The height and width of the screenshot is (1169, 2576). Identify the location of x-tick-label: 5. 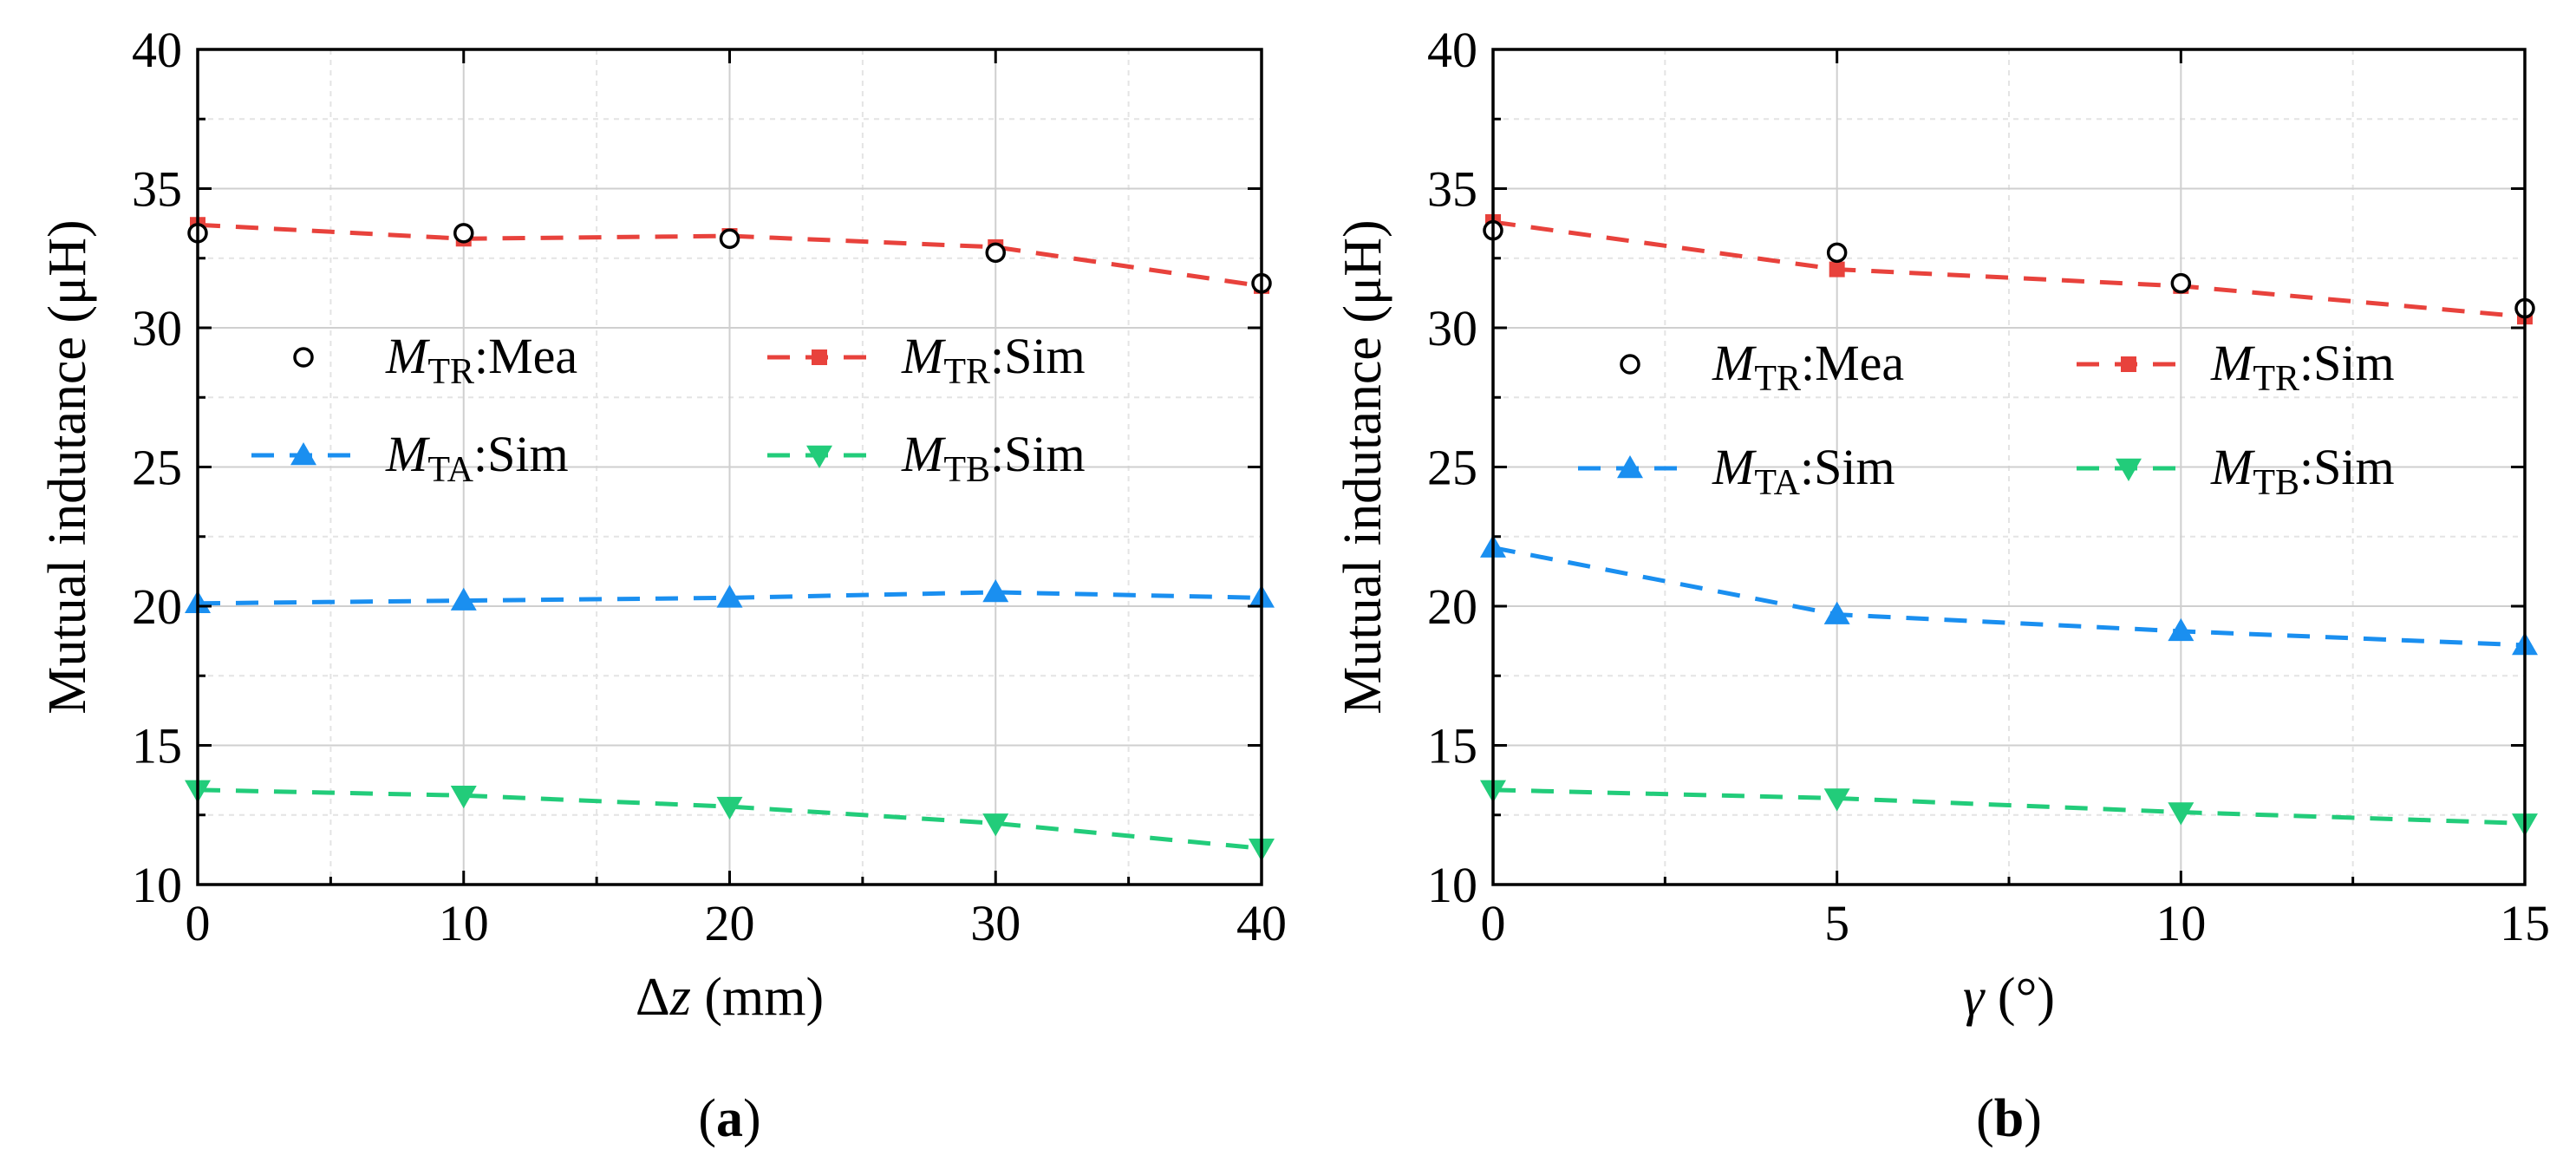
(1837, 923).